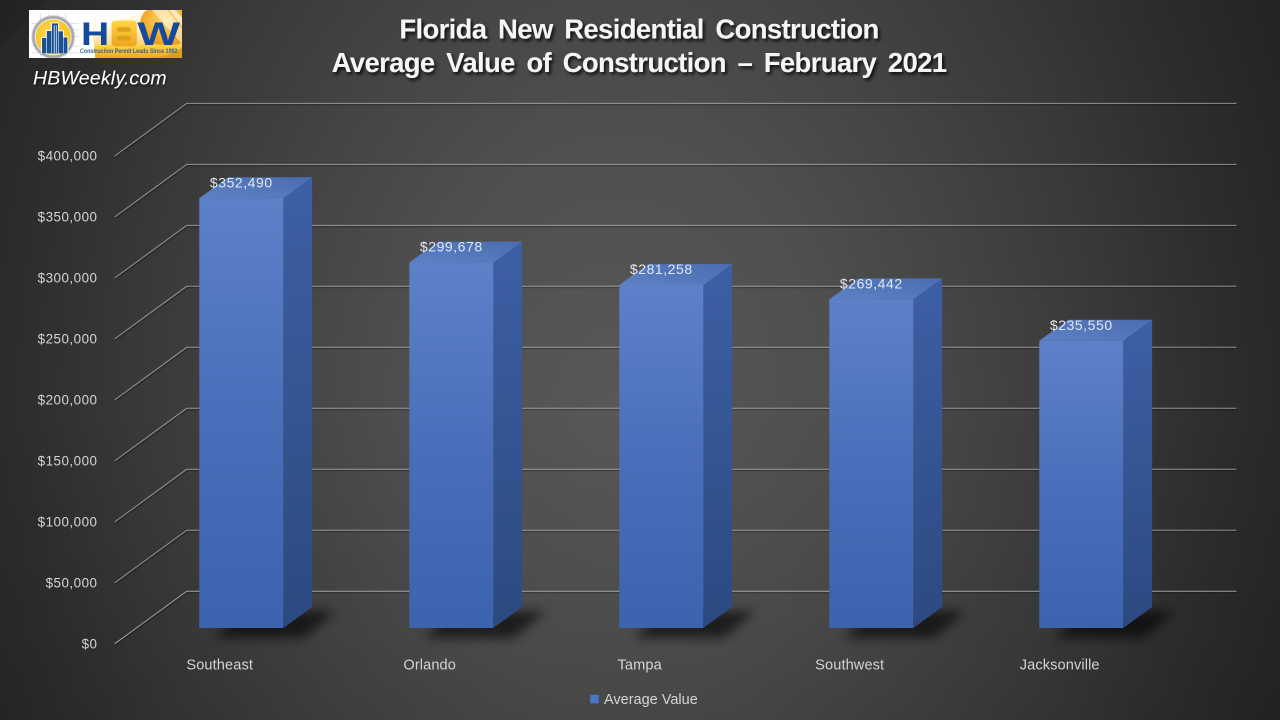 The image size is (1280, 720). What do you see at coordinates (451, 247) in the screenshot?
I see `svg-text: $299,678` at bounding box center [451, 247].